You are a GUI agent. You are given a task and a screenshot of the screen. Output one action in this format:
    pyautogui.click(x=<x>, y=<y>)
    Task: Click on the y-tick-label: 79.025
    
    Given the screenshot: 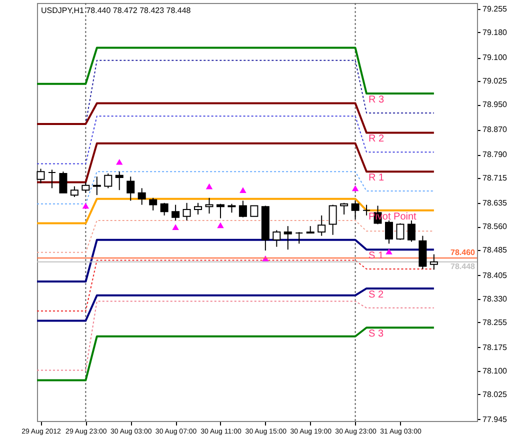 What is the action you would take?
    pyautogui.click(x=495, y=81)
    